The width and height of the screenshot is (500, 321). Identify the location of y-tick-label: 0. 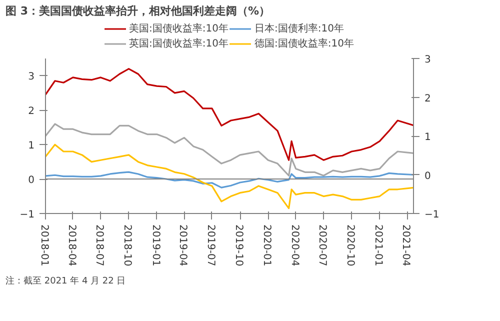
(31, 180).